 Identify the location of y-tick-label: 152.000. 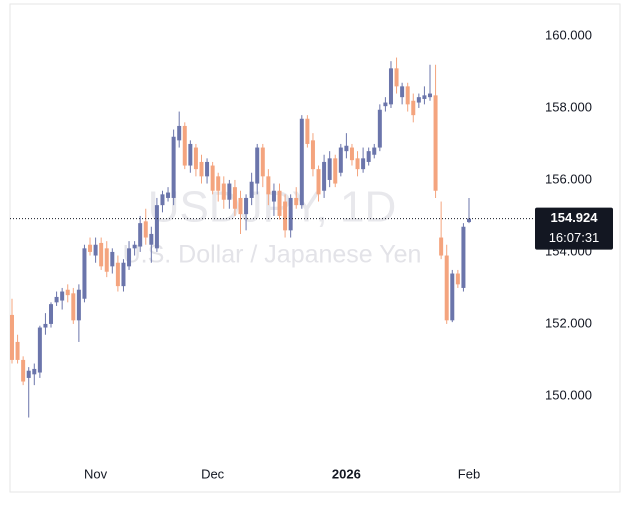
(568, 322).